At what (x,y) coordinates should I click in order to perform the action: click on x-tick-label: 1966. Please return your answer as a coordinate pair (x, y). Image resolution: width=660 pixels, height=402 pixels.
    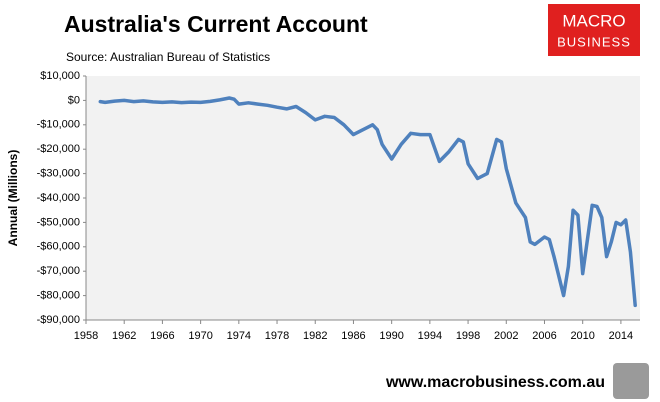
    Looking at the image, I should click on (162, 336).